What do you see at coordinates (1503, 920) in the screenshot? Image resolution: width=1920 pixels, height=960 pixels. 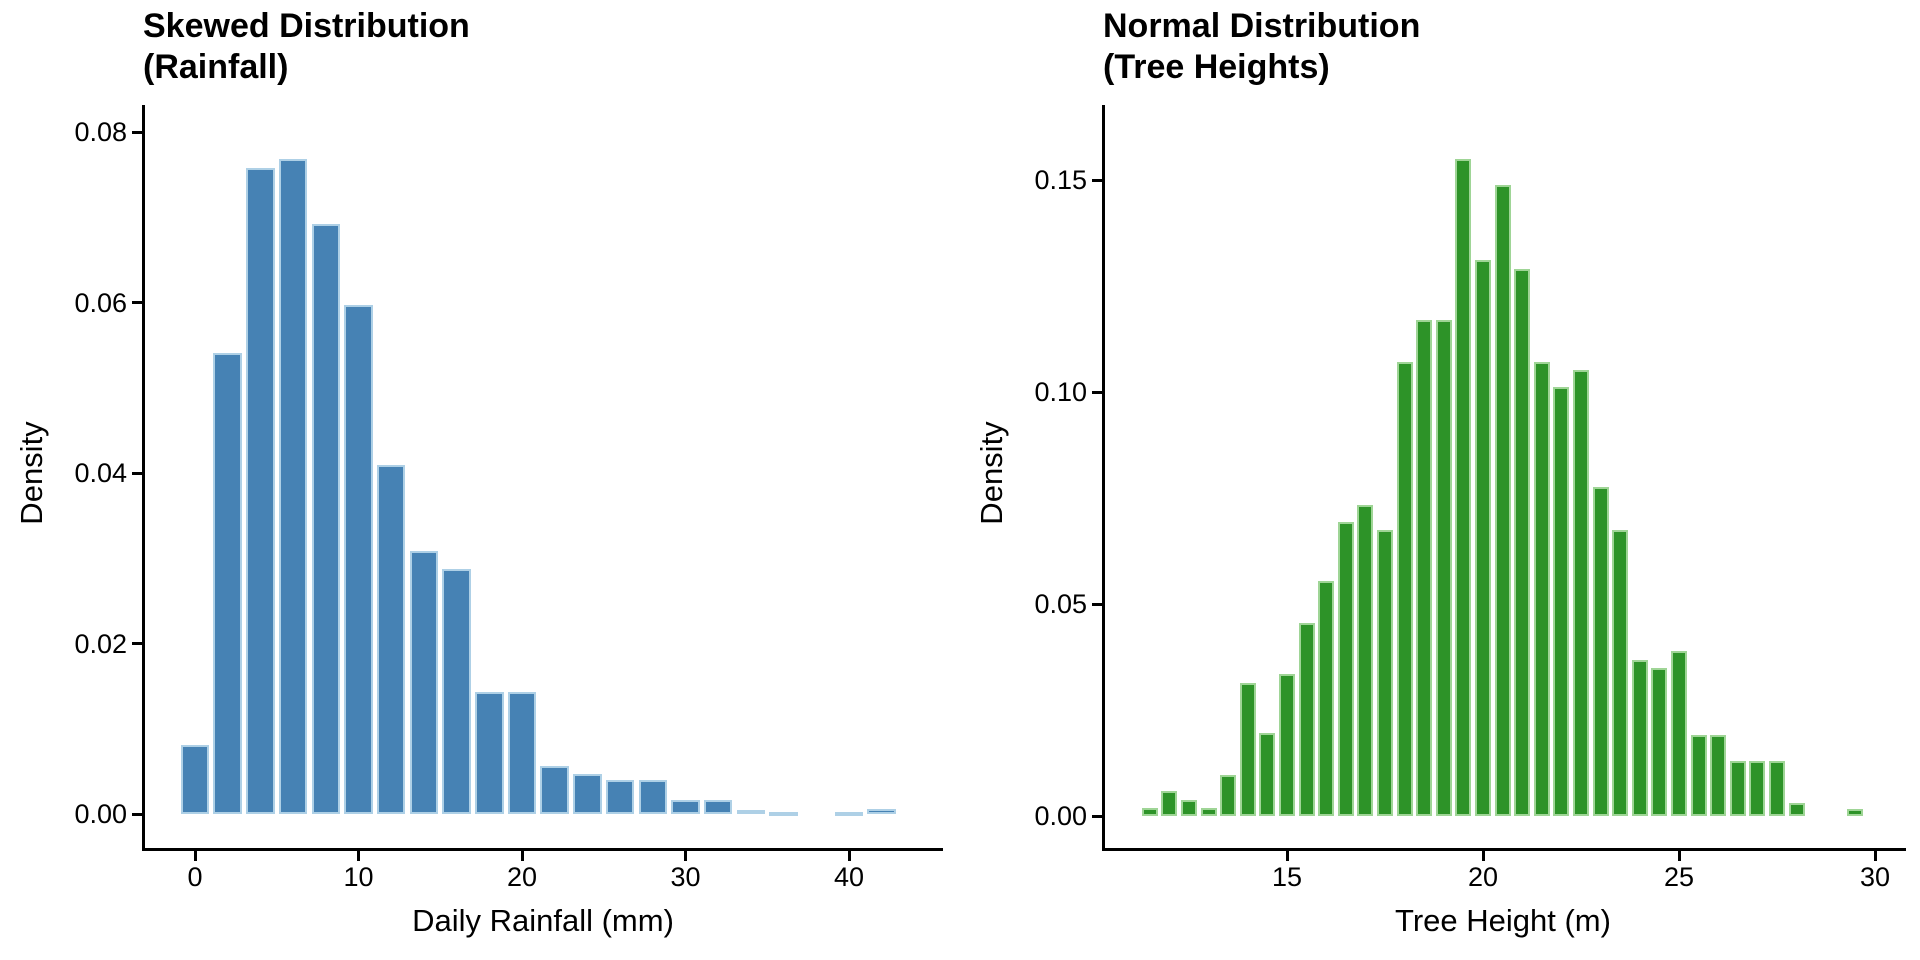 I see `x-axis-title: Tree Height (m)` at bounding box center [1503, 920].